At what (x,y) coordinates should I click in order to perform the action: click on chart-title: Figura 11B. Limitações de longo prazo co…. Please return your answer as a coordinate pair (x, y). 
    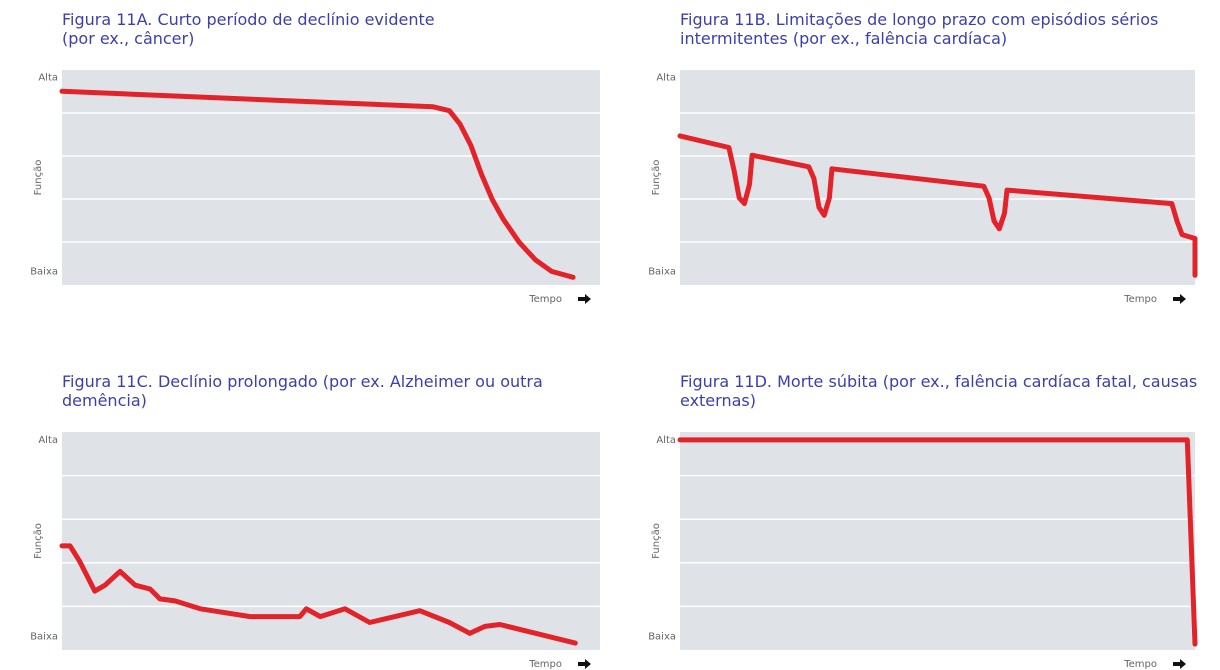
    Looking at the image, I should click on (919, 29).